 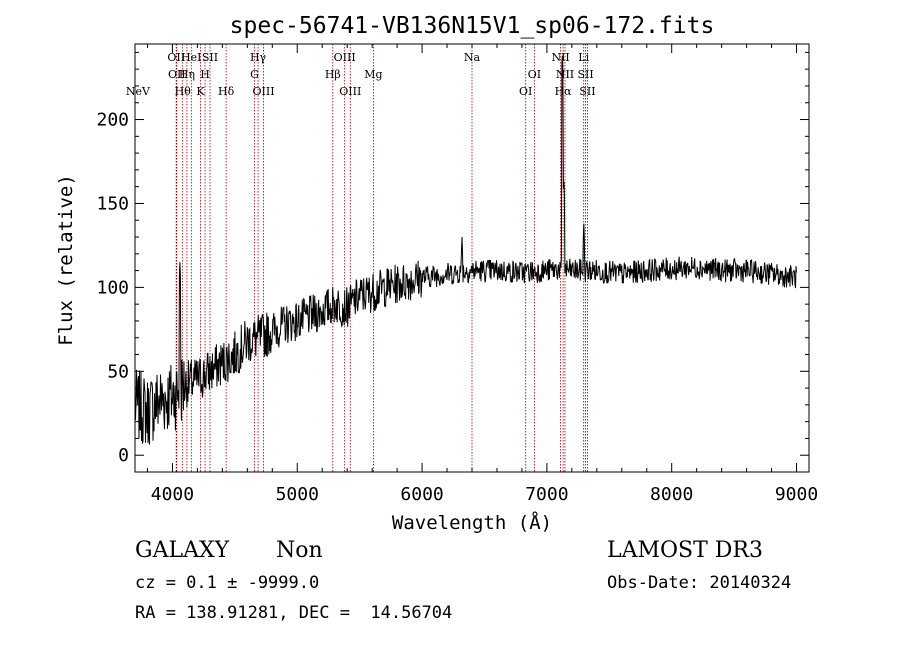 I want to click on x-tick-label: 7000, so click(x=546, y=494).